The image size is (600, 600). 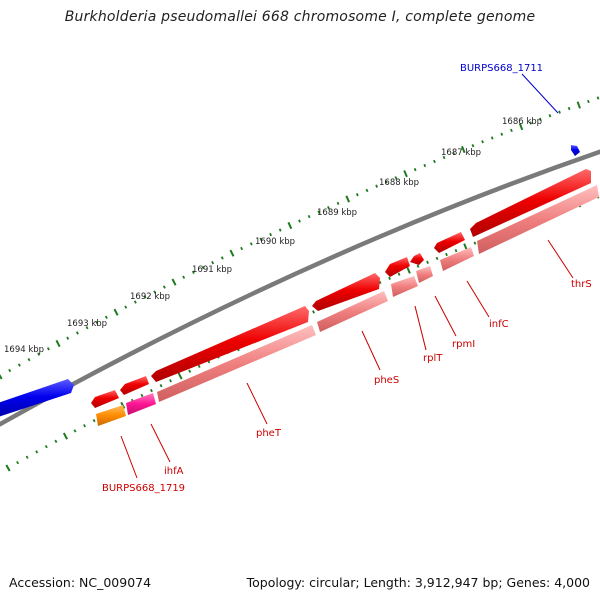 What do you see at coordinates (575, 150) in the screenshot?
I see `cds-blue-arrow-small` at bounding box center [575, 150].